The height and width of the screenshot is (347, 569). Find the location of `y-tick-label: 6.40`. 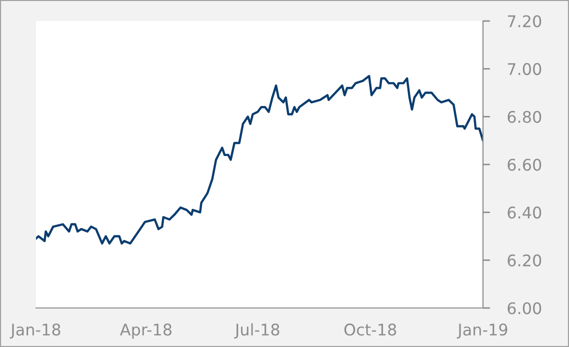

y-tick-label: 6.40 is located at coordinates (525, 212).